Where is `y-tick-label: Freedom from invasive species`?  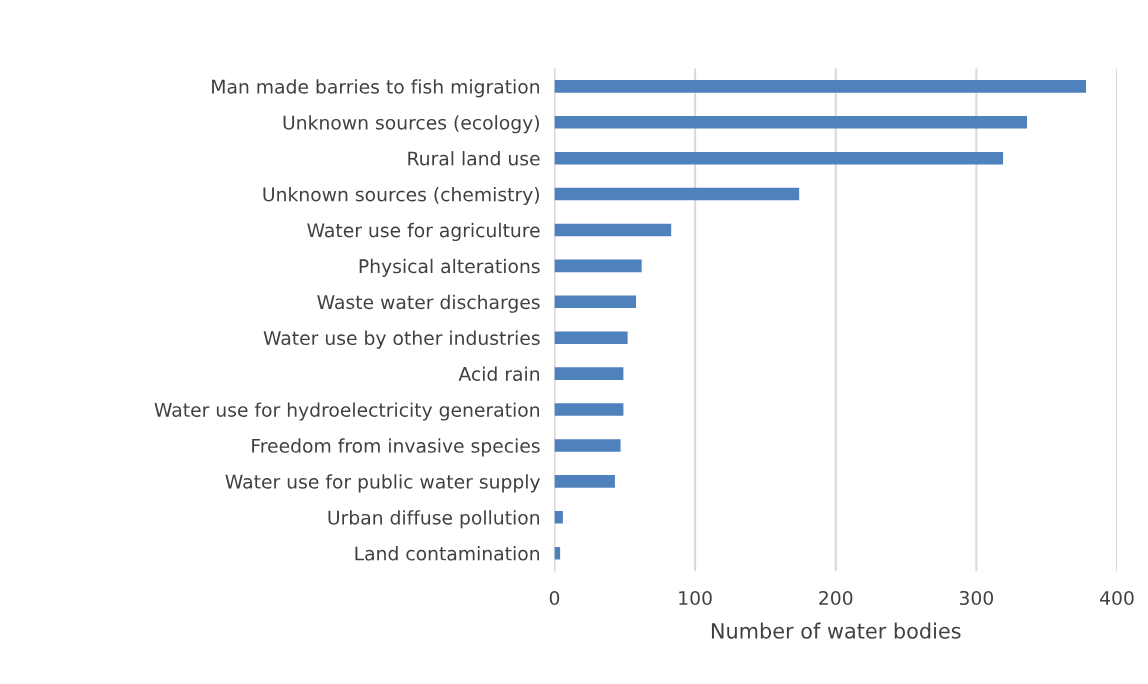 y-tick-label: Freedom from invasive species is located at coordinates (396, 447).